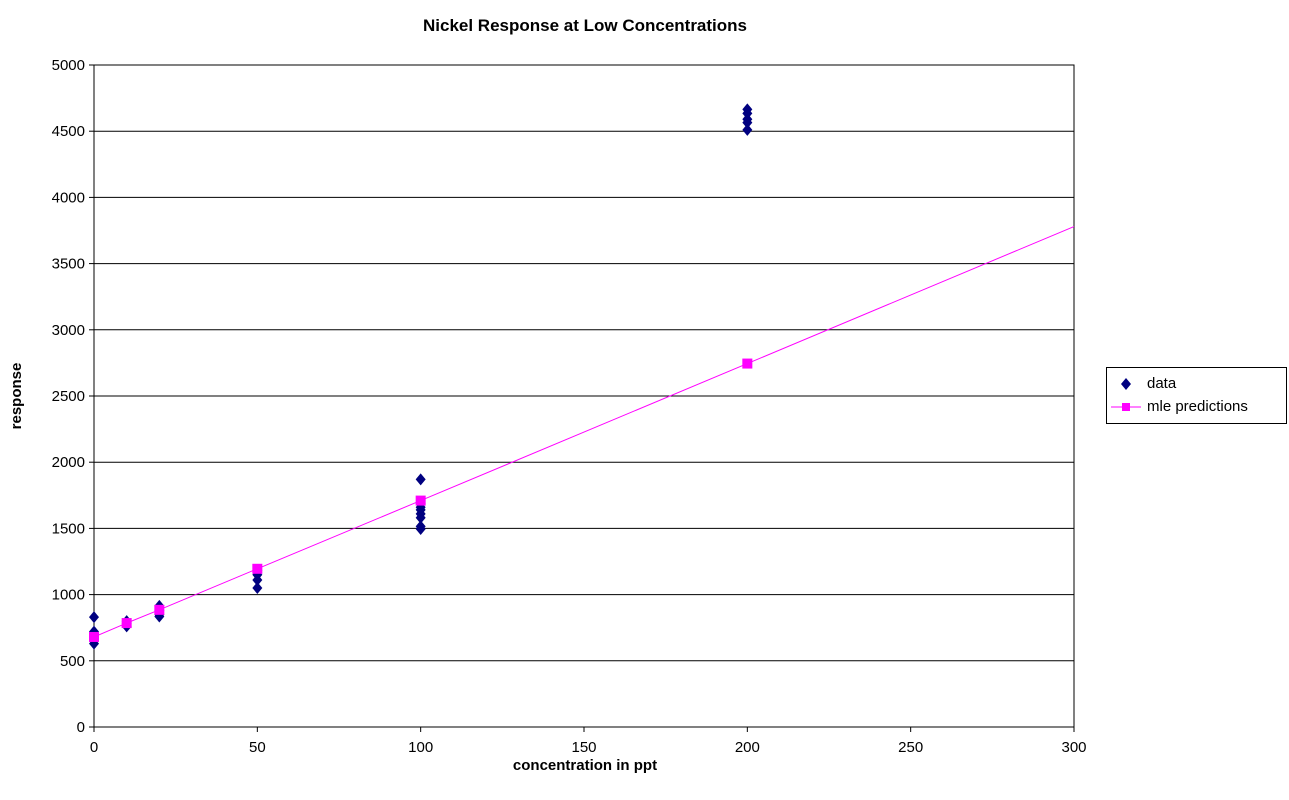 Image resolution: width=1289 pixels, height=800 pixels. Describe the element at coordinates (68, 330) in the screenshot. I see `y-tick-label: 3000` at that location.